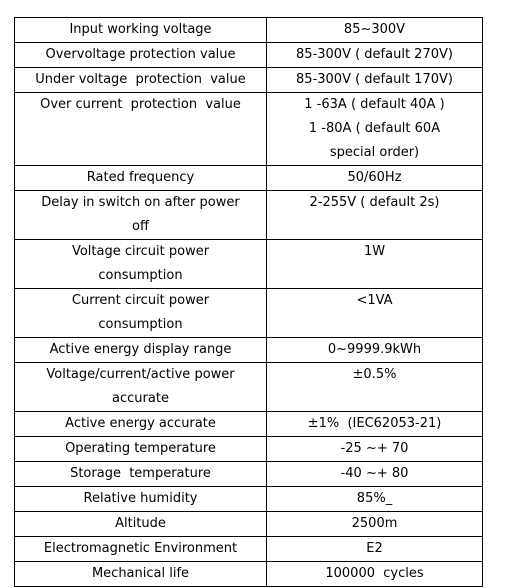 The image size is (507, 588). What do you see at coordinates (374, 300) in the screenshot?
I see `cell-text: <1VA` at bounding box center [374, 300].